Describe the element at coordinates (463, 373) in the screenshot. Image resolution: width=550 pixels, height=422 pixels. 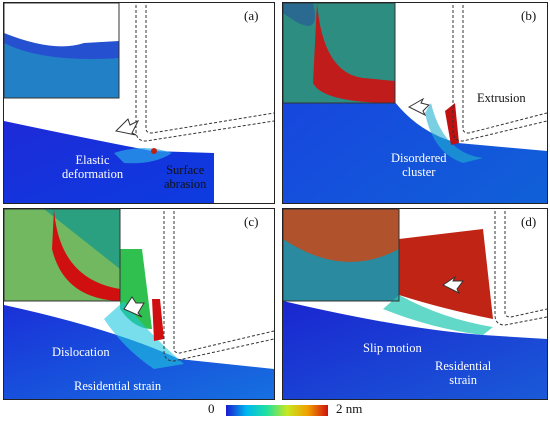
I see `panel-d-annotation-2: Residential strain` at that location.